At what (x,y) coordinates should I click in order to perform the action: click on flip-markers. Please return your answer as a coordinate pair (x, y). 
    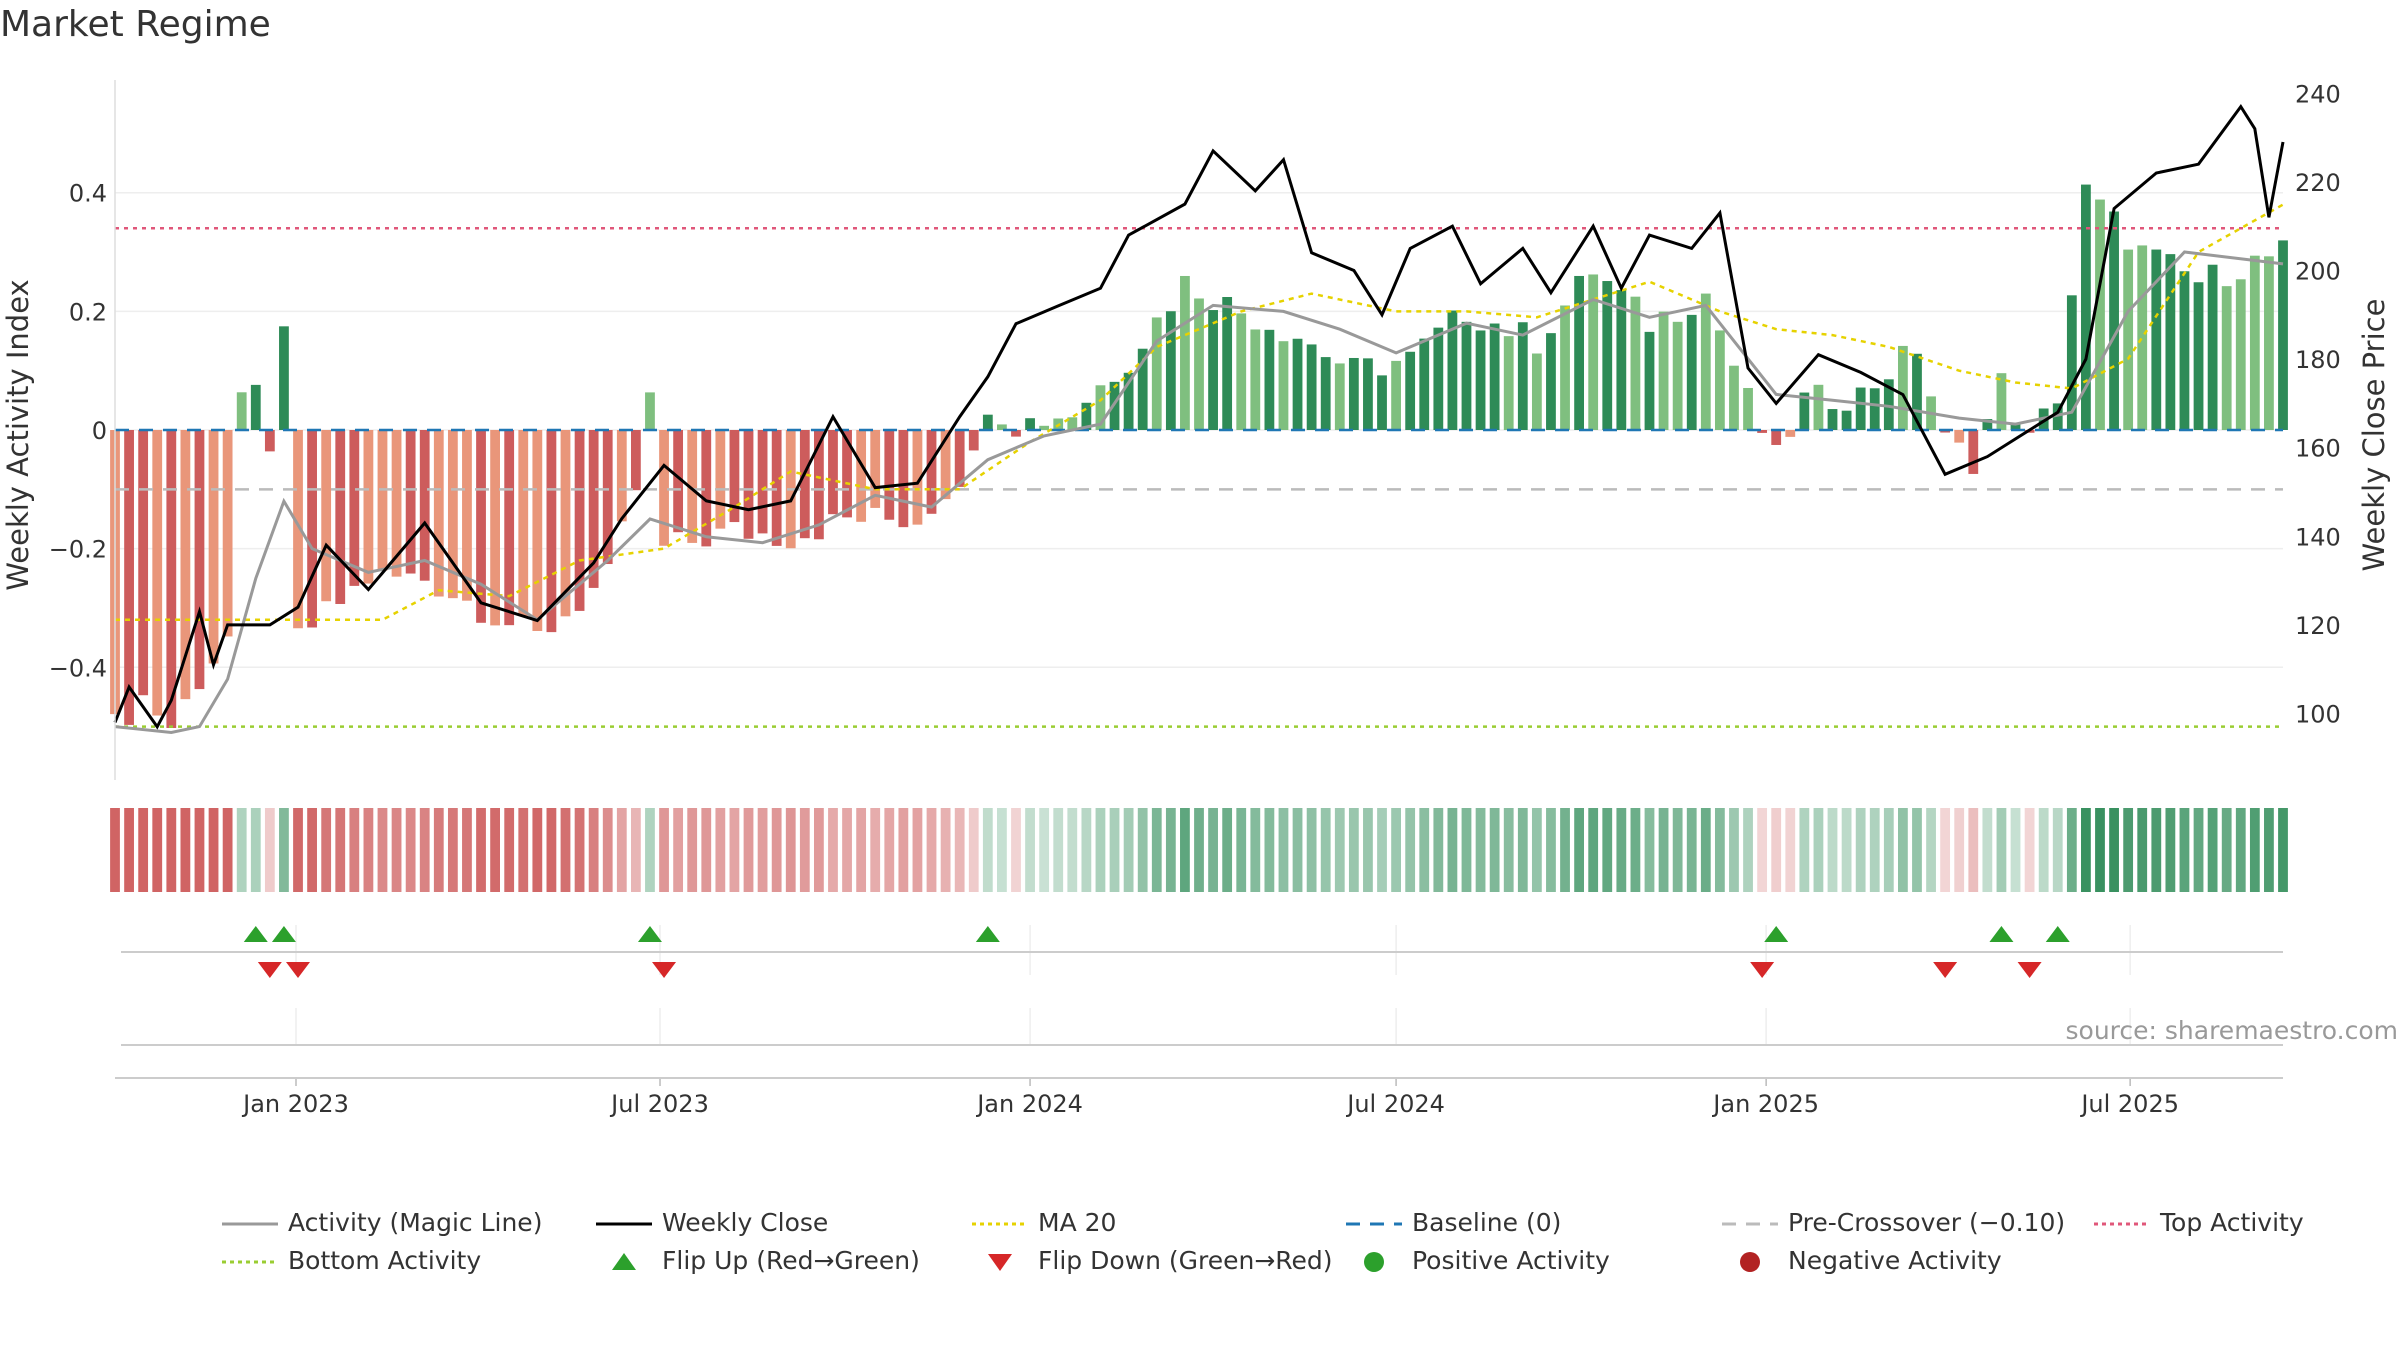
    Looking at the image, I should click on (1199, 1002).